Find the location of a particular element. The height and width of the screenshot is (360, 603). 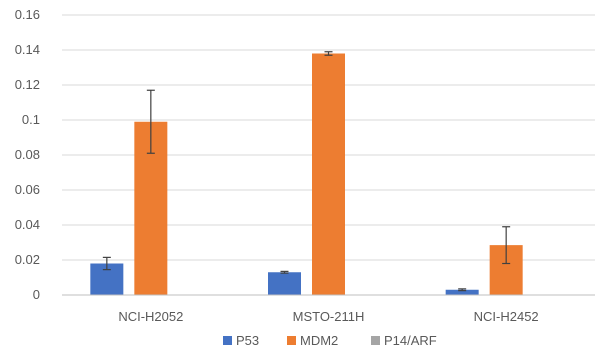

category-label: NCI-H2452 is located at coordinates (506, 316).